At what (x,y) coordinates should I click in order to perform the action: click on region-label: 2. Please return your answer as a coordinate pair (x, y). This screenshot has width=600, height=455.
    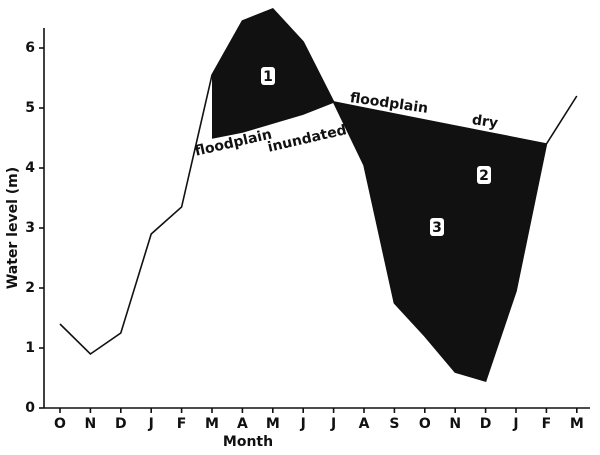
    Looking at the image, I should click on (484, 176).